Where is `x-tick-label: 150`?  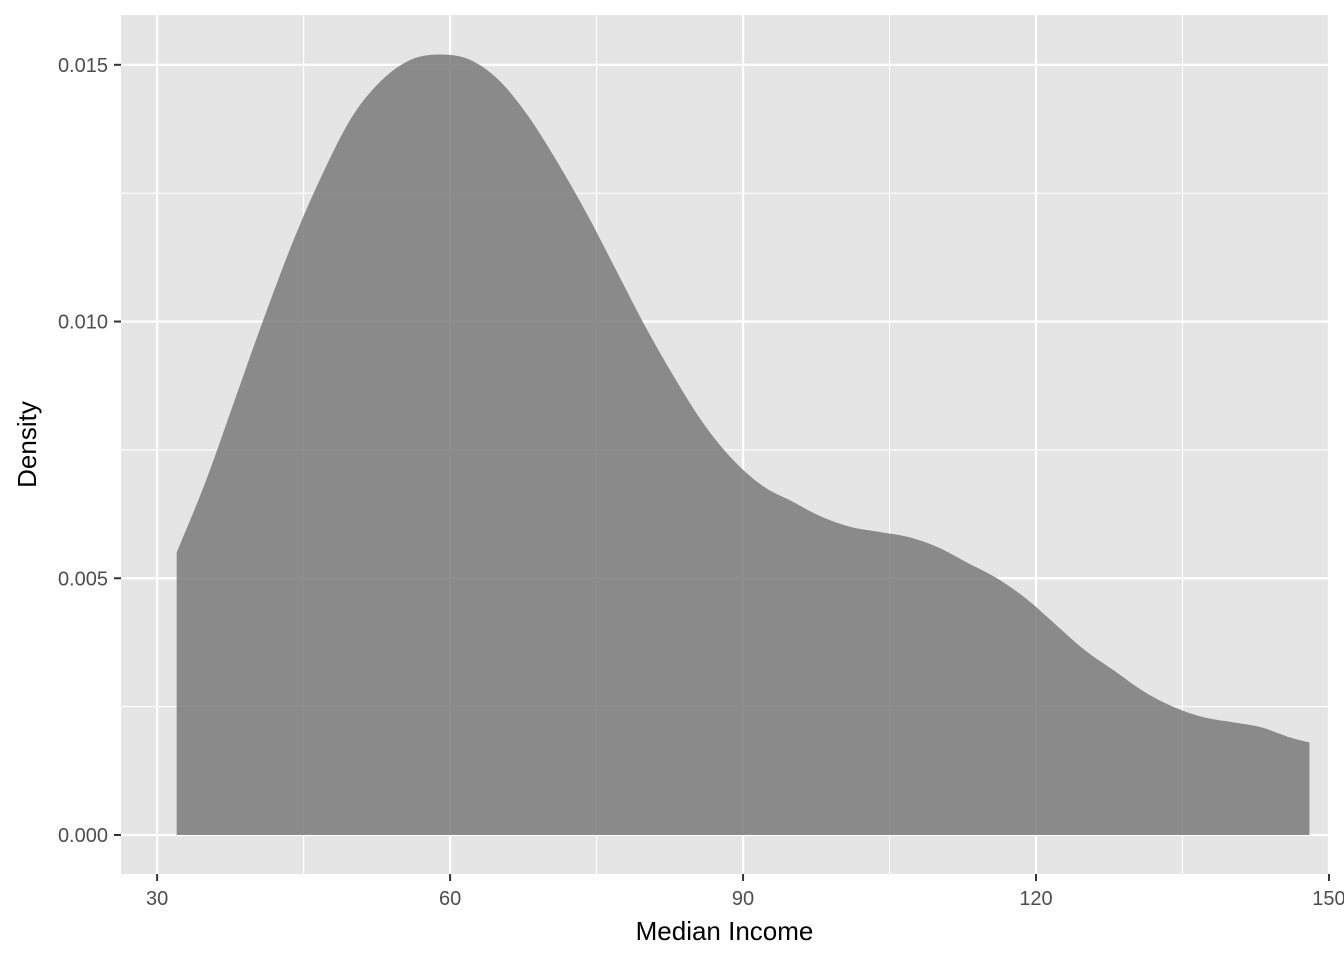
x-tick-label: 150 is located at coordinates (1328, 899).